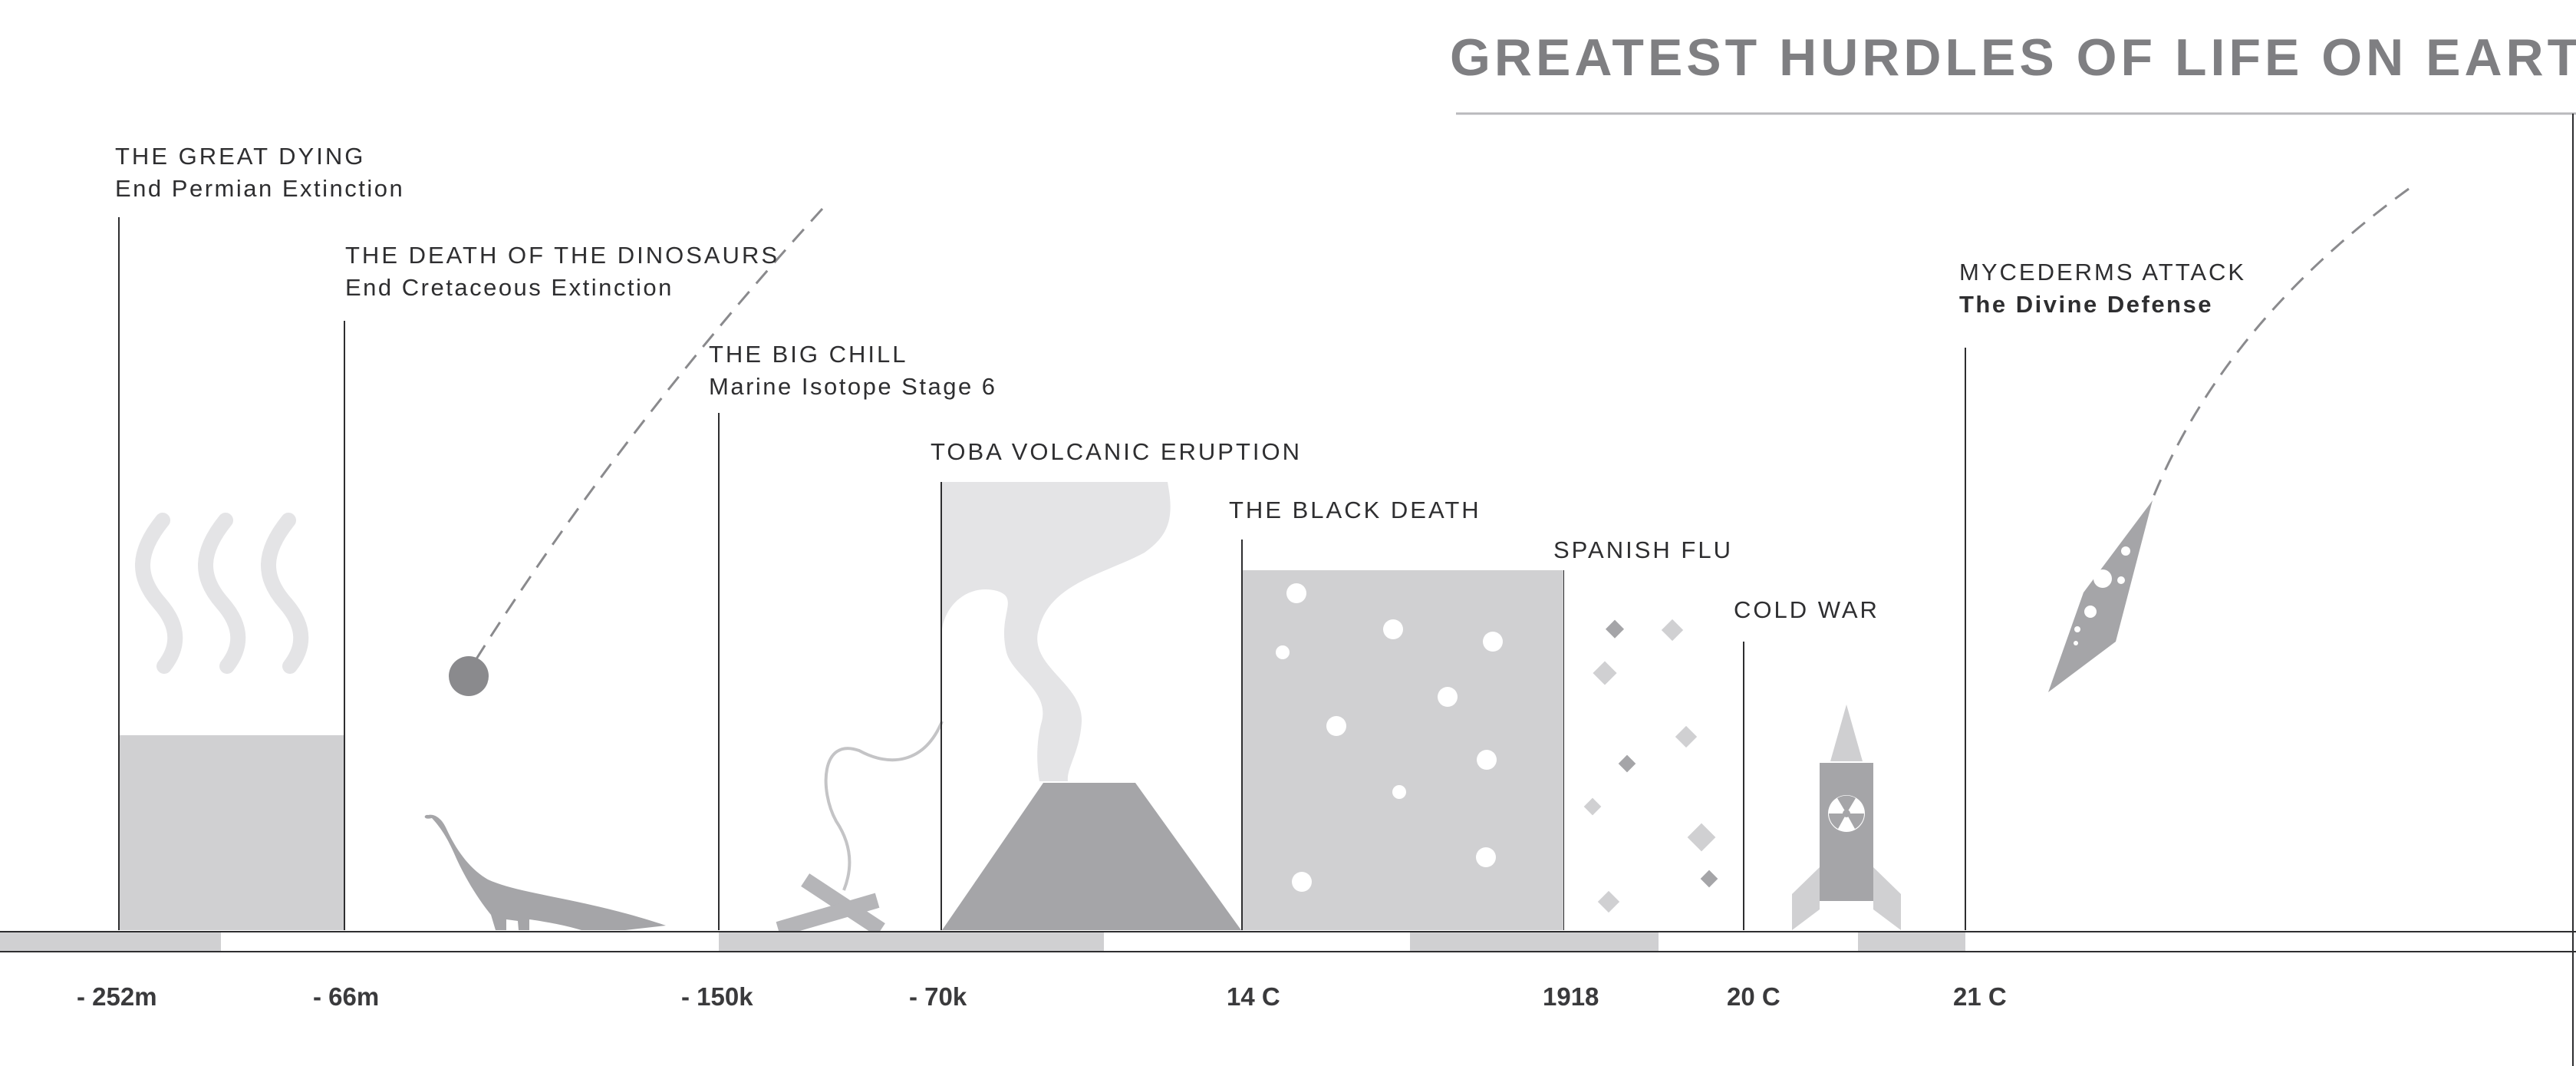 The height and width of the screenshot is (1066, 2576). I want to click on event-name: THE BIG CHILL, so click(808, 354).